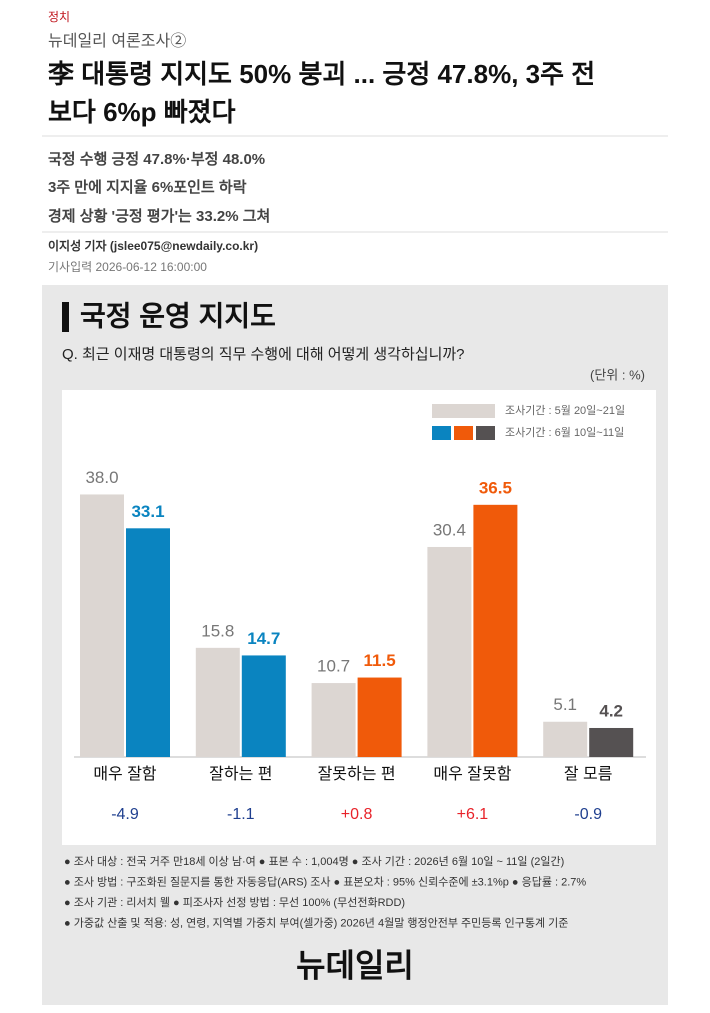  I want to click on value-label: 5.1, so click(565, 704).